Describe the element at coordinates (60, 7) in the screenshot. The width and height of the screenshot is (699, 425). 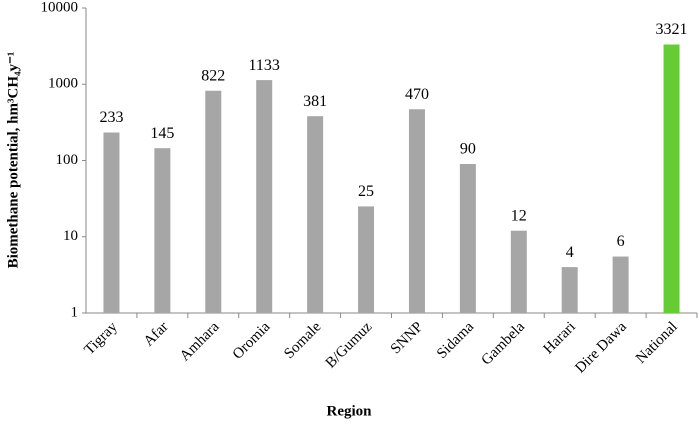
I see `y-tick-label: 10000` at that location.